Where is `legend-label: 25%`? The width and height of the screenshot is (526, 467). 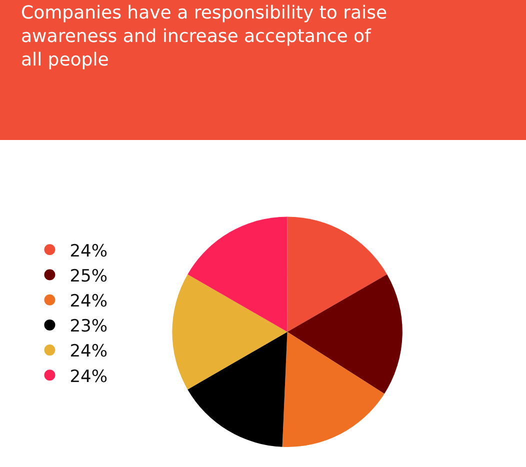 legend-label: 25% is located at coordinates (89, 276).